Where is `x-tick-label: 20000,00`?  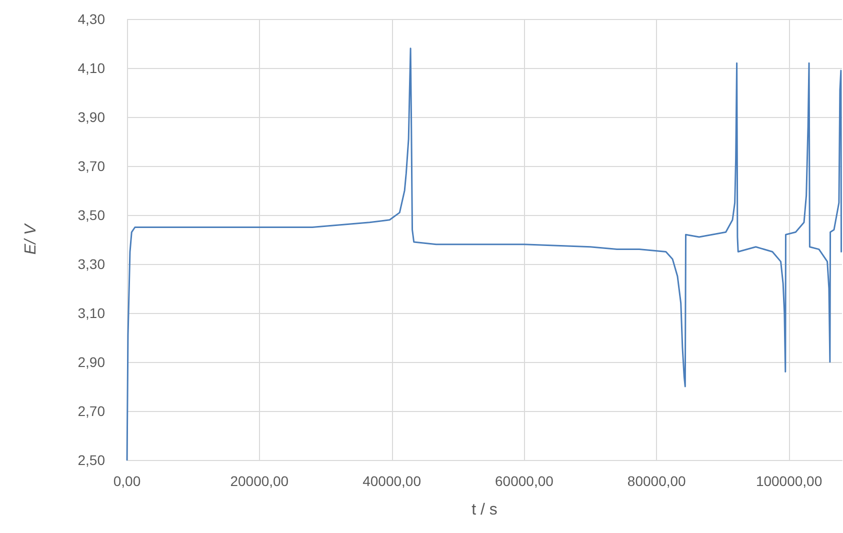
x-tick-label: 20000,00 is located at coordinates (259, 481).